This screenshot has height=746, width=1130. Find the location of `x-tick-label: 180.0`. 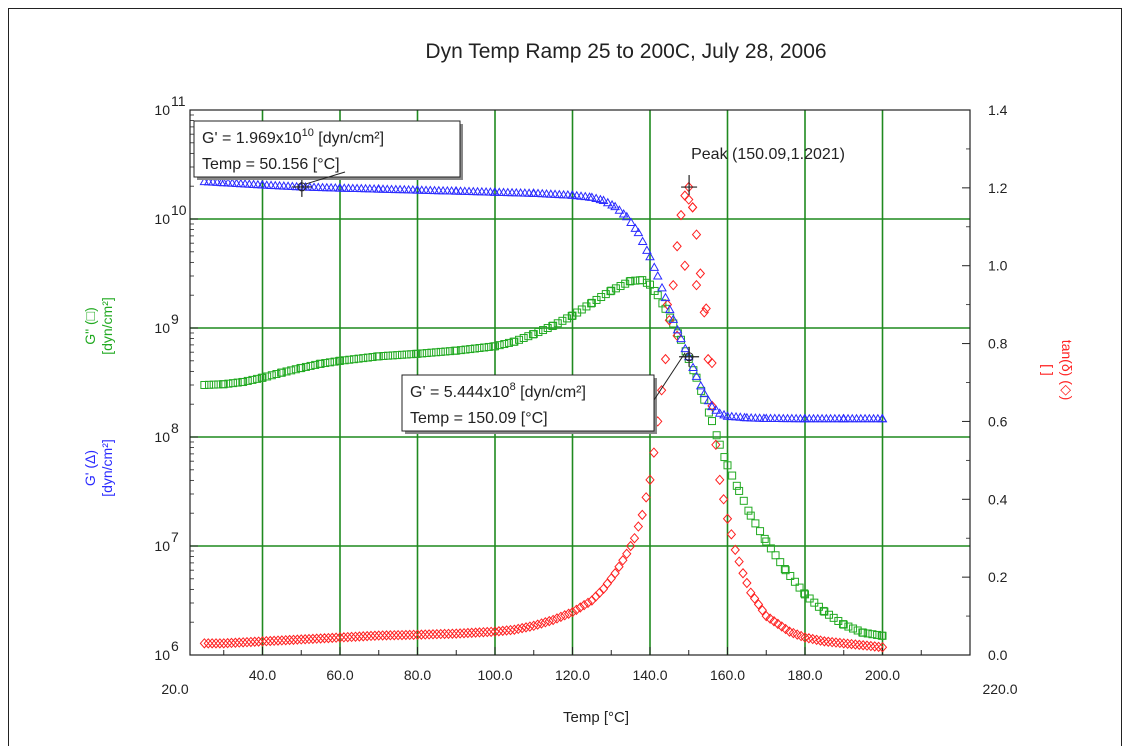

x-tick-label: 180.0 is located at coordinates (804, 675).